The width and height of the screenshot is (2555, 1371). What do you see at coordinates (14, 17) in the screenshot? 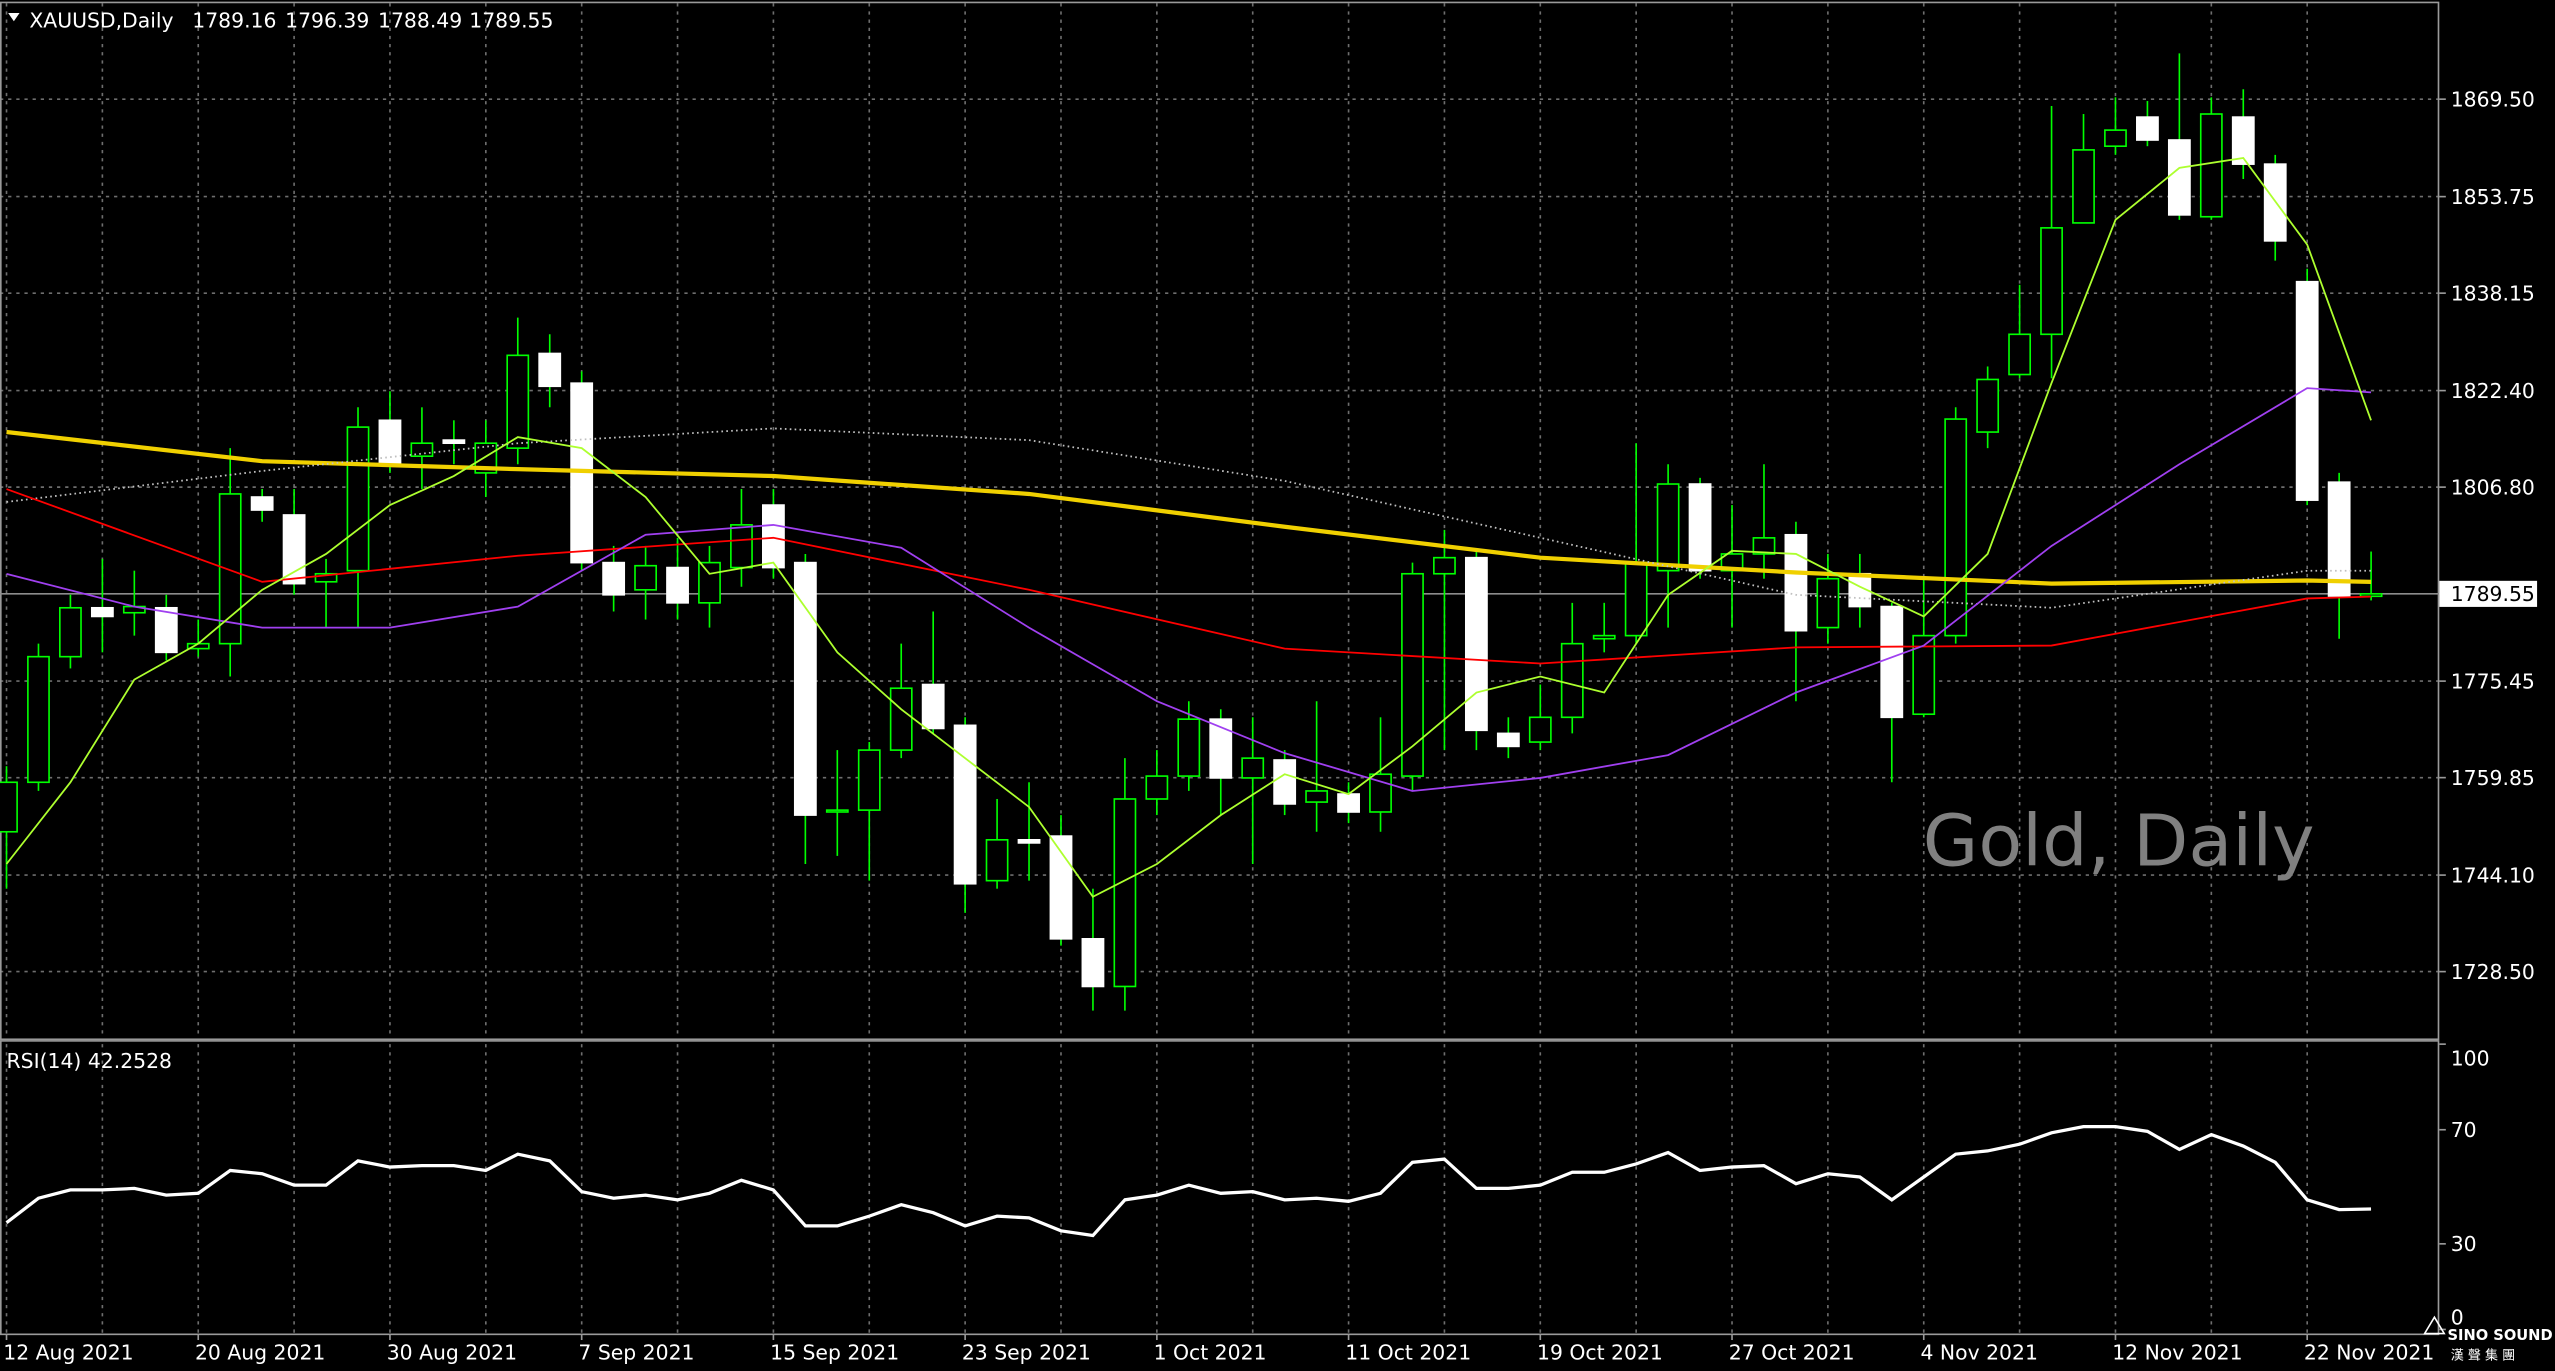
I see `header-triangle` at bounding box center [14, 17].